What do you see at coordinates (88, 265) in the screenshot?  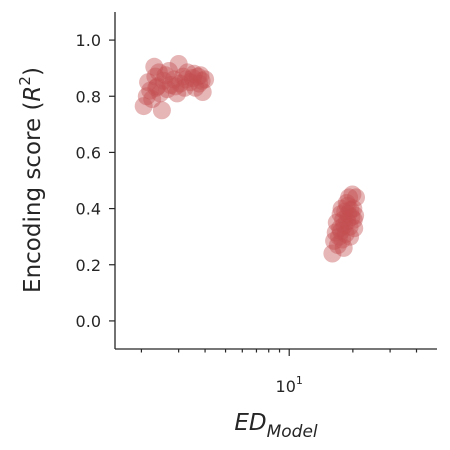 I see `y-tick-label: 0.2` at bounding box center [88, 265].